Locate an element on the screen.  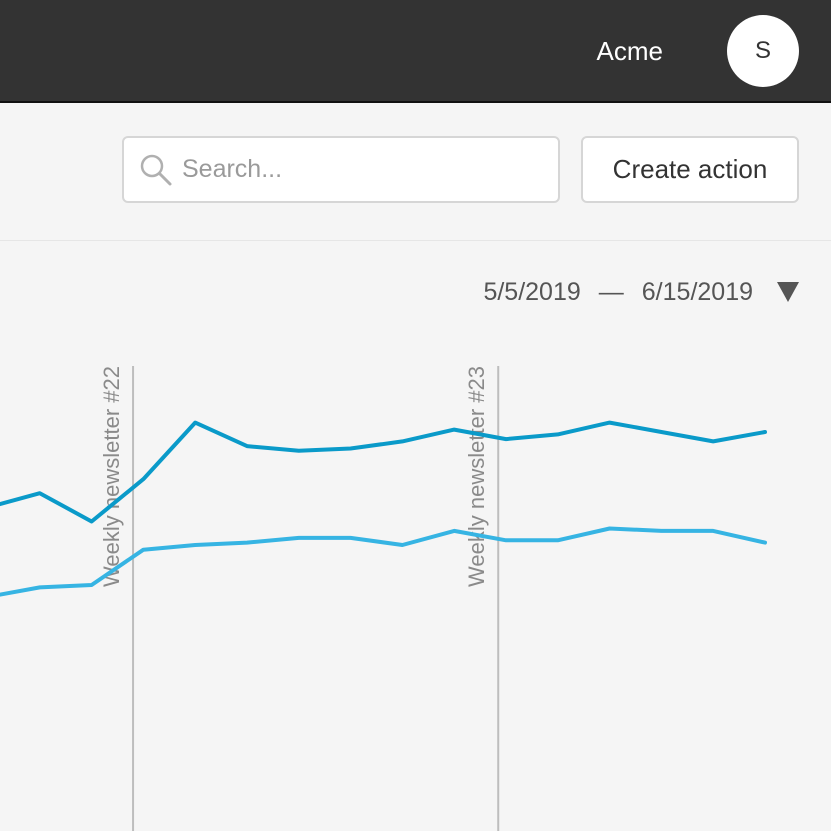
organization-name: Acme is located at coordinates (629, 51).